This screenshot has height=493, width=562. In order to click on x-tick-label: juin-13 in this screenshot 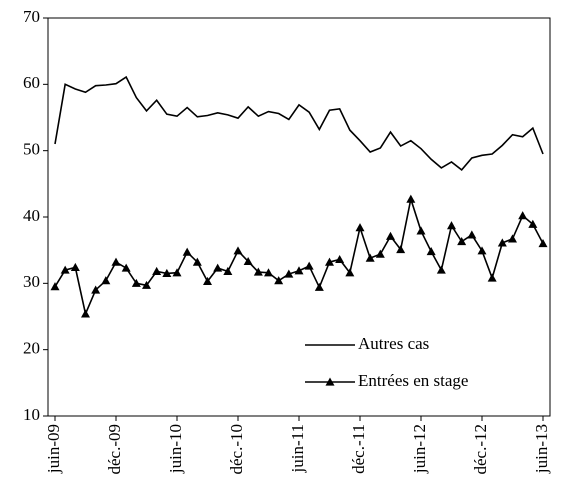, I will do `click(541, 449)`.